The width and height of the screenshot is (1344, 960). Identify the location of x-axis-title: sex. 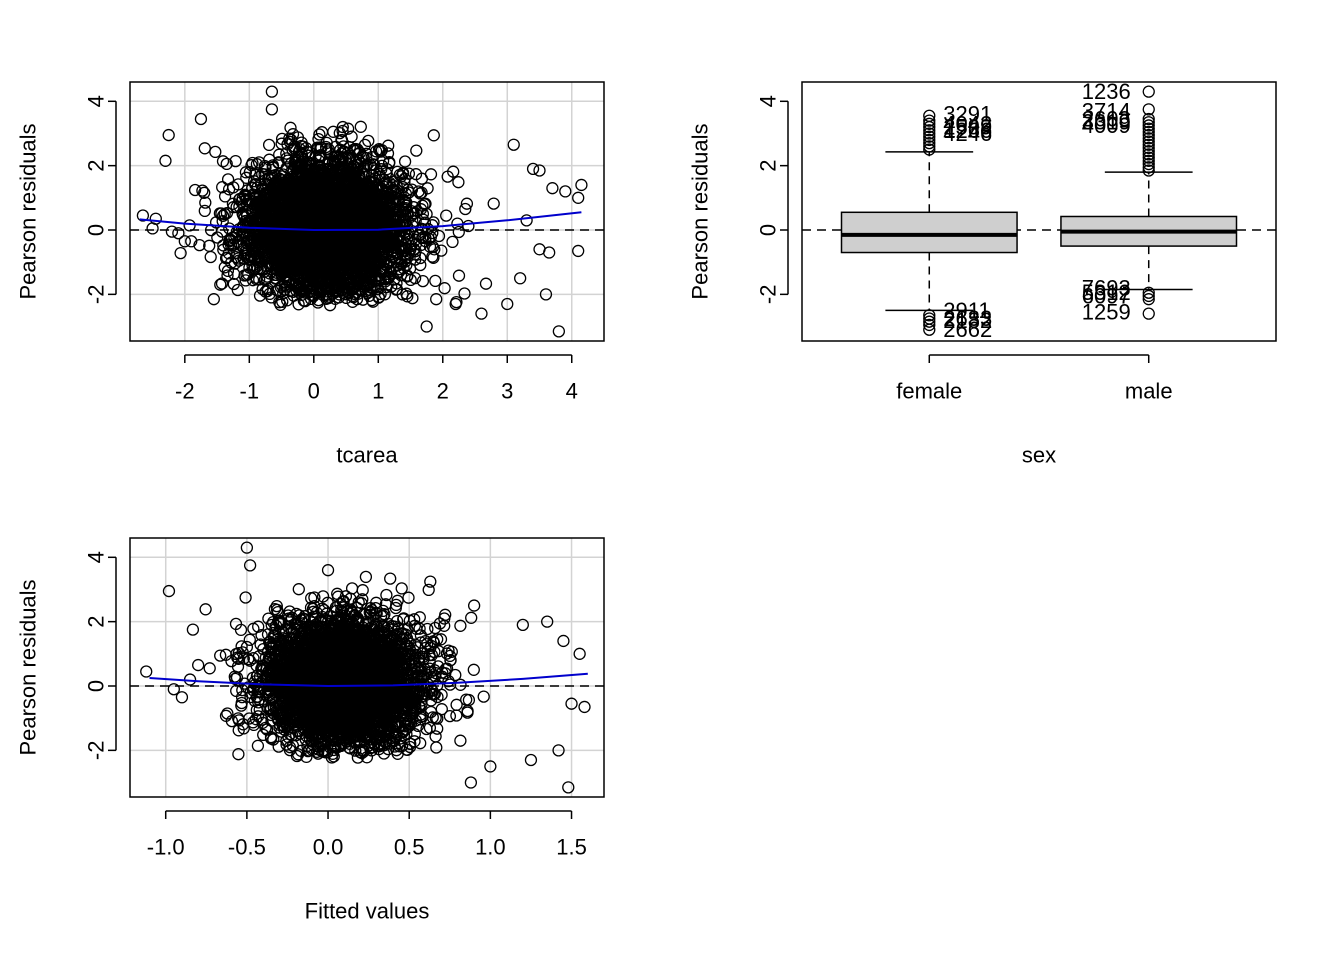
(1039, 455).